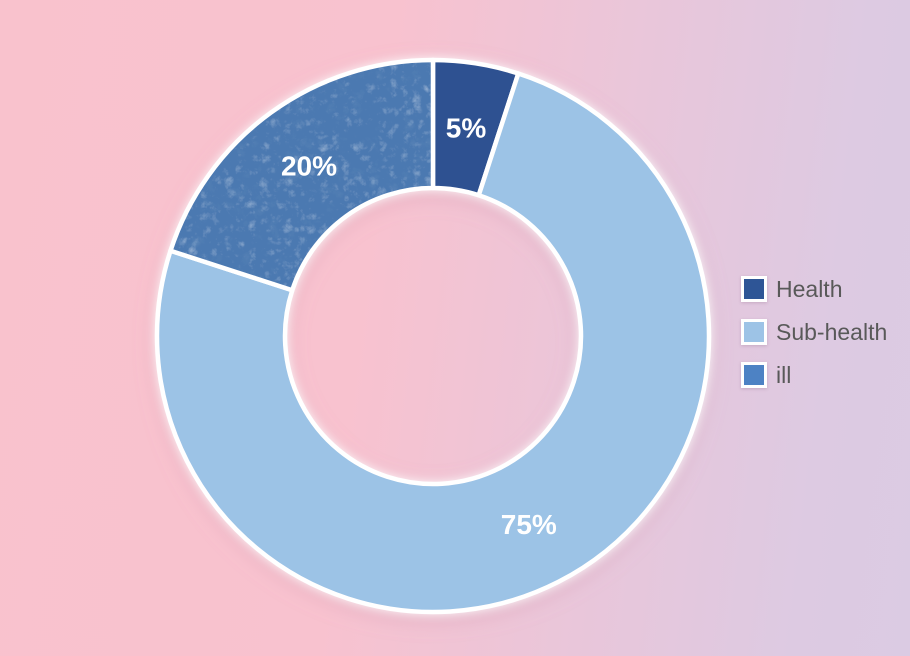 Image resolution: width=910 pixels, height=656 pixels. What do you see at coordinates (814, 375) in the screenshot?
I see `legend-item-ill: ill` at bounding box center [814, 375].